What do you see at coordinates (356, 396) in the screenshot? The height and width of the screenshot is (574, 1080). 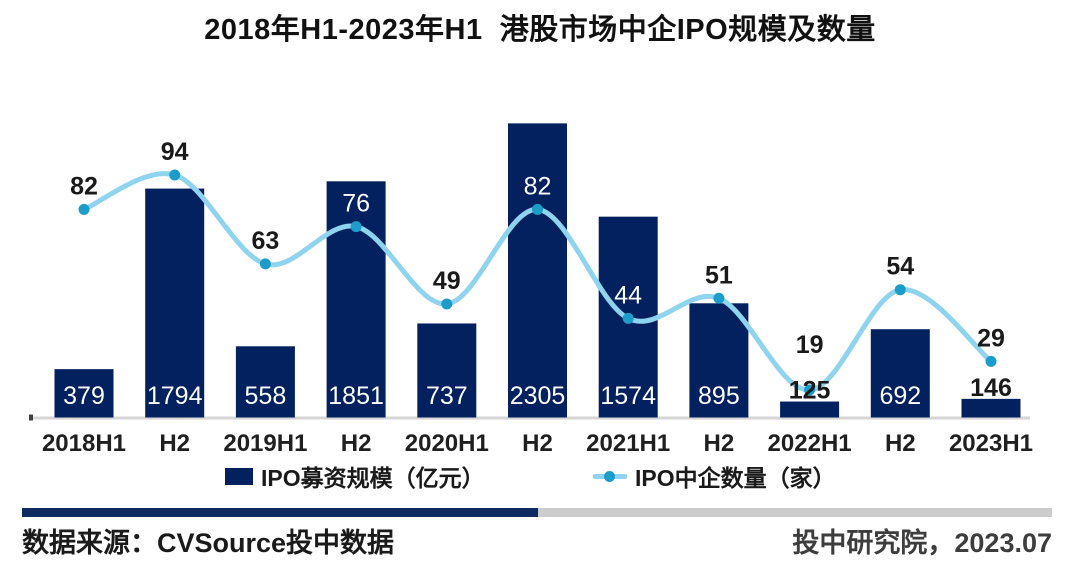 I see `bar-value-label: 1851` at bounding box center [356, 396].